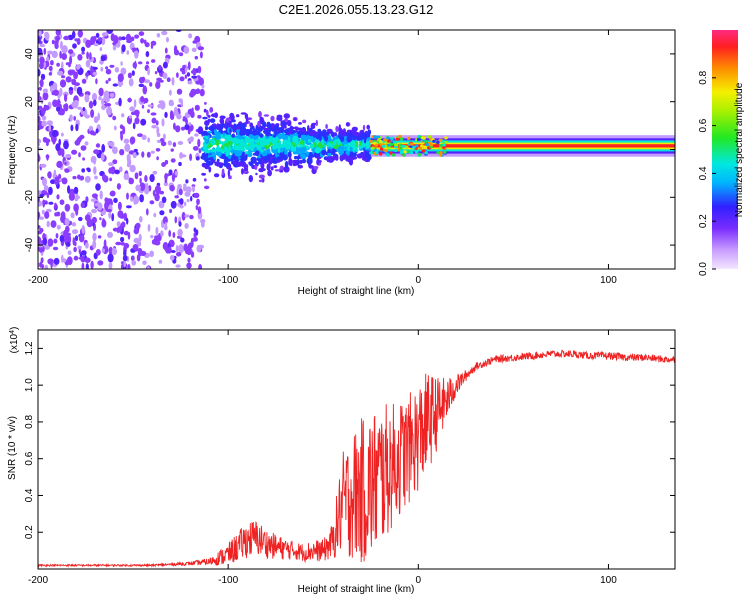 The height and width of the screenshot is (600, 750). Describe the element at coordinates (703, 125) in the screenshot. I see `colorbar-tick-label: 0.6` at that location.